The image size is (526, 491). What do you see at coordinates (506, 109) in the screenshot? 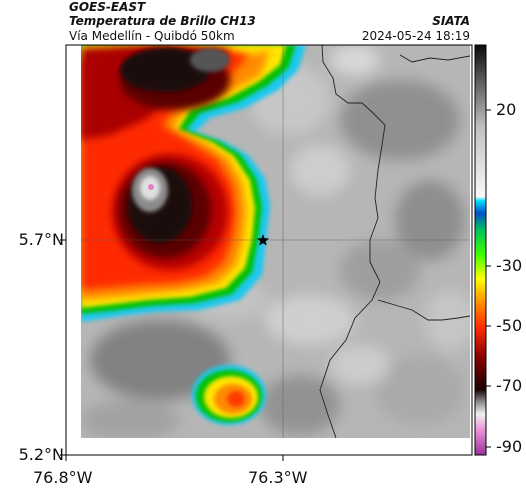
I see `colorbar-tick-label: 20` at bounding box center [506, 109].